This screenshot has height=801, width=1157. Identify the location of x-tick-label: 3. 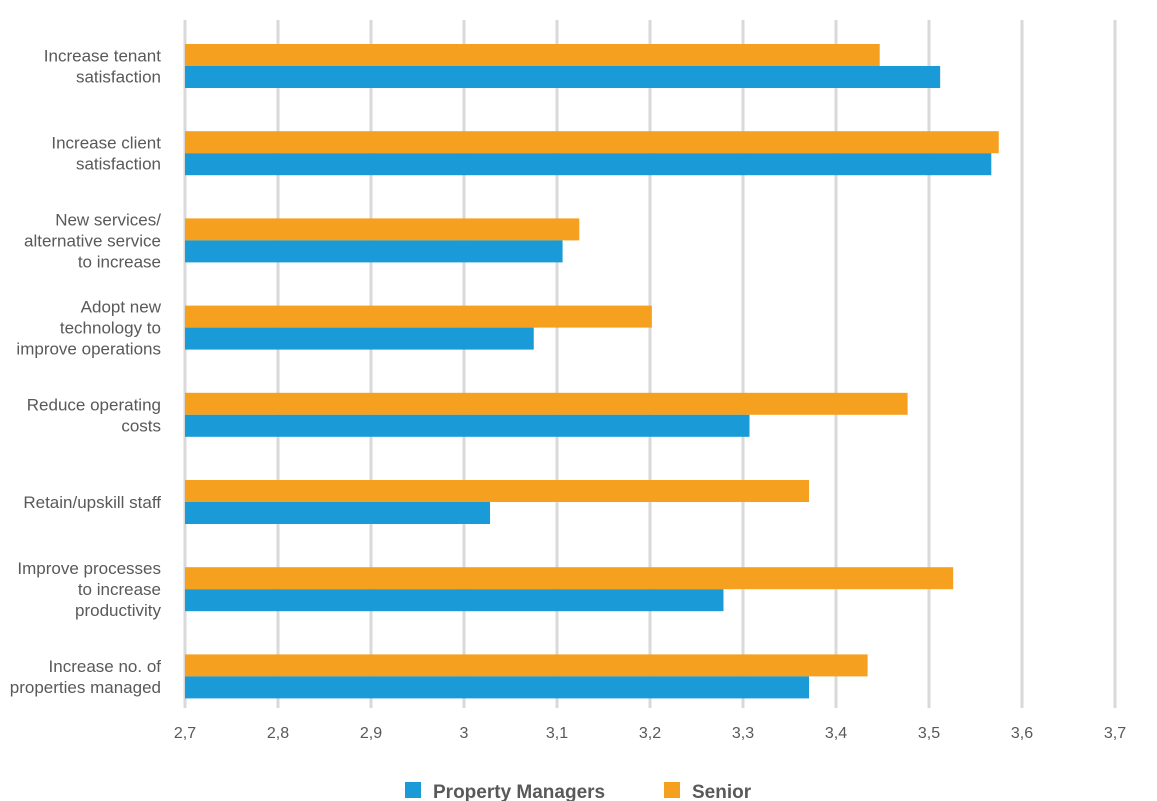
(464, 733).